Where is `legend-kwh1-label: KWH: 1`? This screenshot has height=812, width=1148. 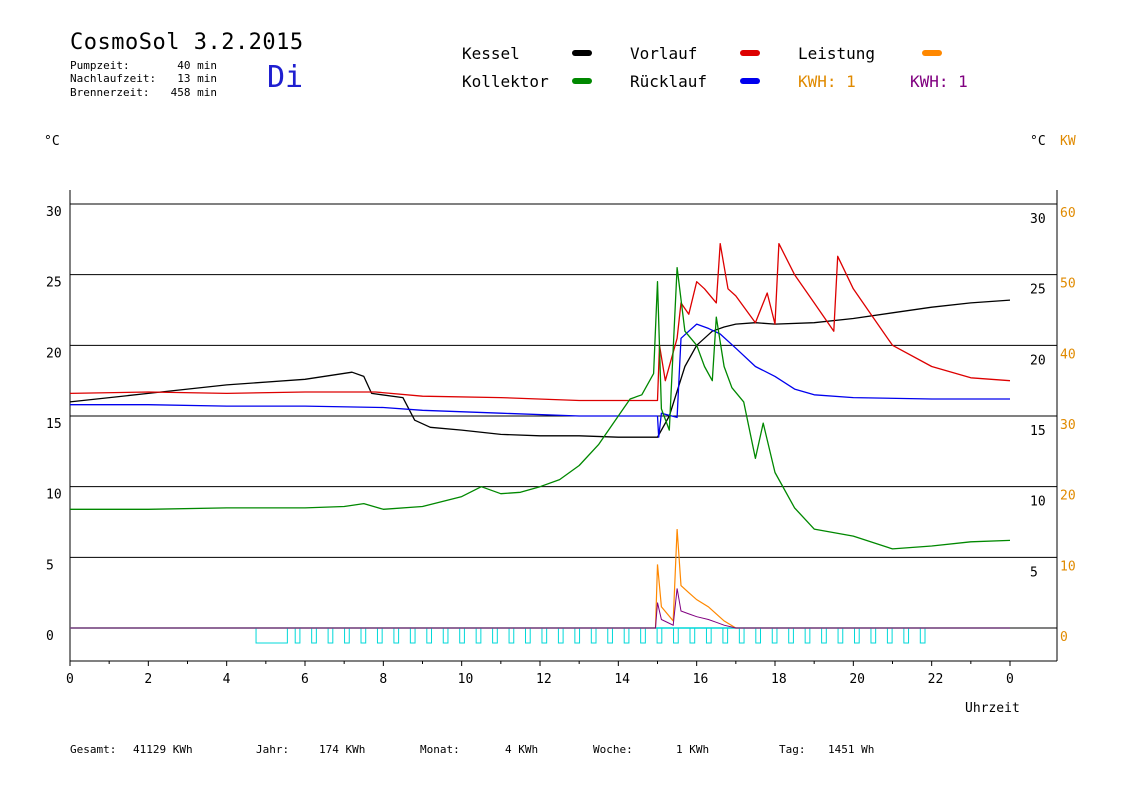 legend-kwh1-label: KWH: 1 is located at coordinates (827, 81).